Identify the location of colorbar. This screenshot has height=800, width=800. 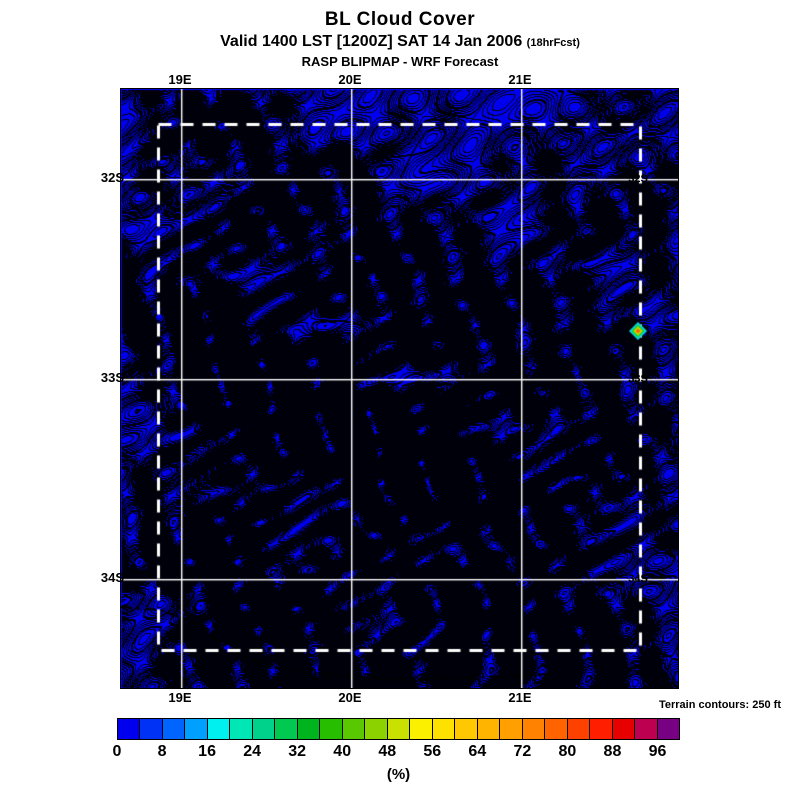
(398, 729).